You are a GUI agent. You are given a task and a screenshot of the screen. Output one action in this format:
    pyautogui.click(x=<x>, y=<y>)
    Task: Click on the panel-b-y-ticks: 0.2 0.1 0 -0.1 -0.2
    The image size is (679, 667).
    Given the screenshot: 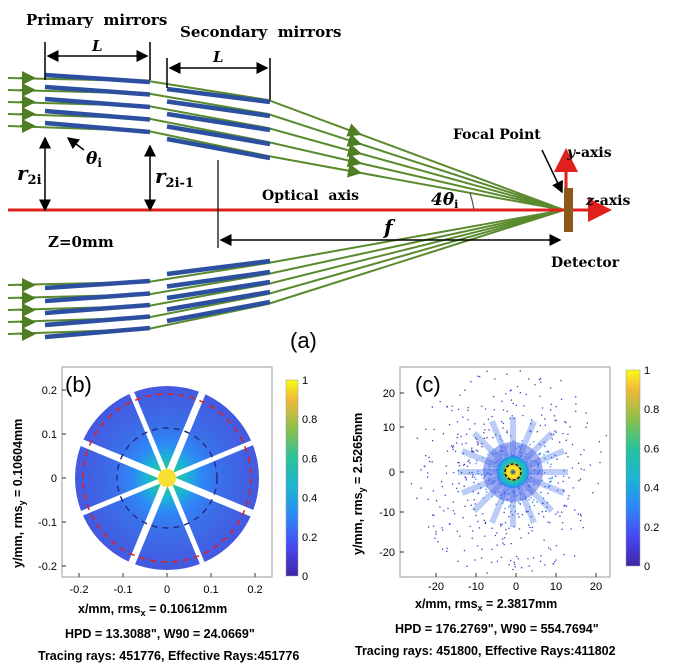 What is the action you would take?
    pyautogui.click(x=52, y=479)
    